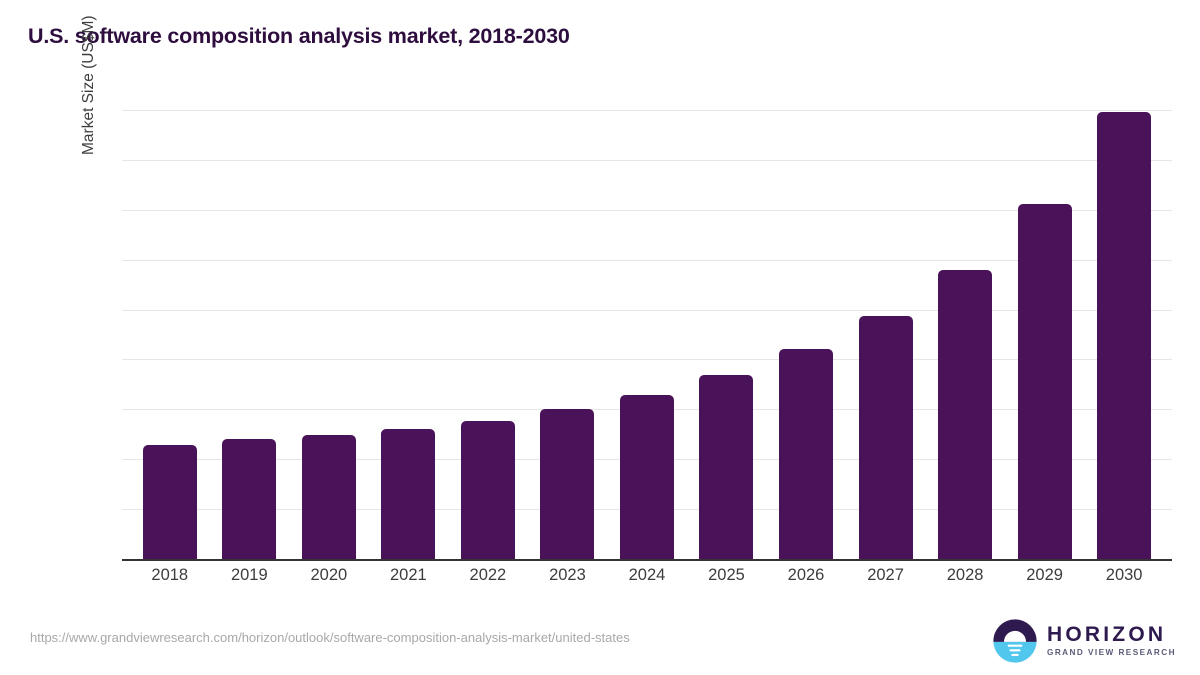 The image size is (1200, 675). I want to click on x-tick-label-2027: 2027, so click(885, 575).